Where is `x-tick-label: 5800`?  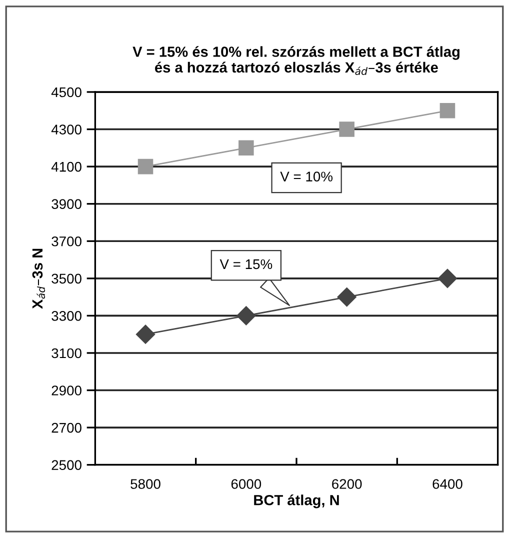
x-tick-label: 5800 is located at coordinates (145, 484).